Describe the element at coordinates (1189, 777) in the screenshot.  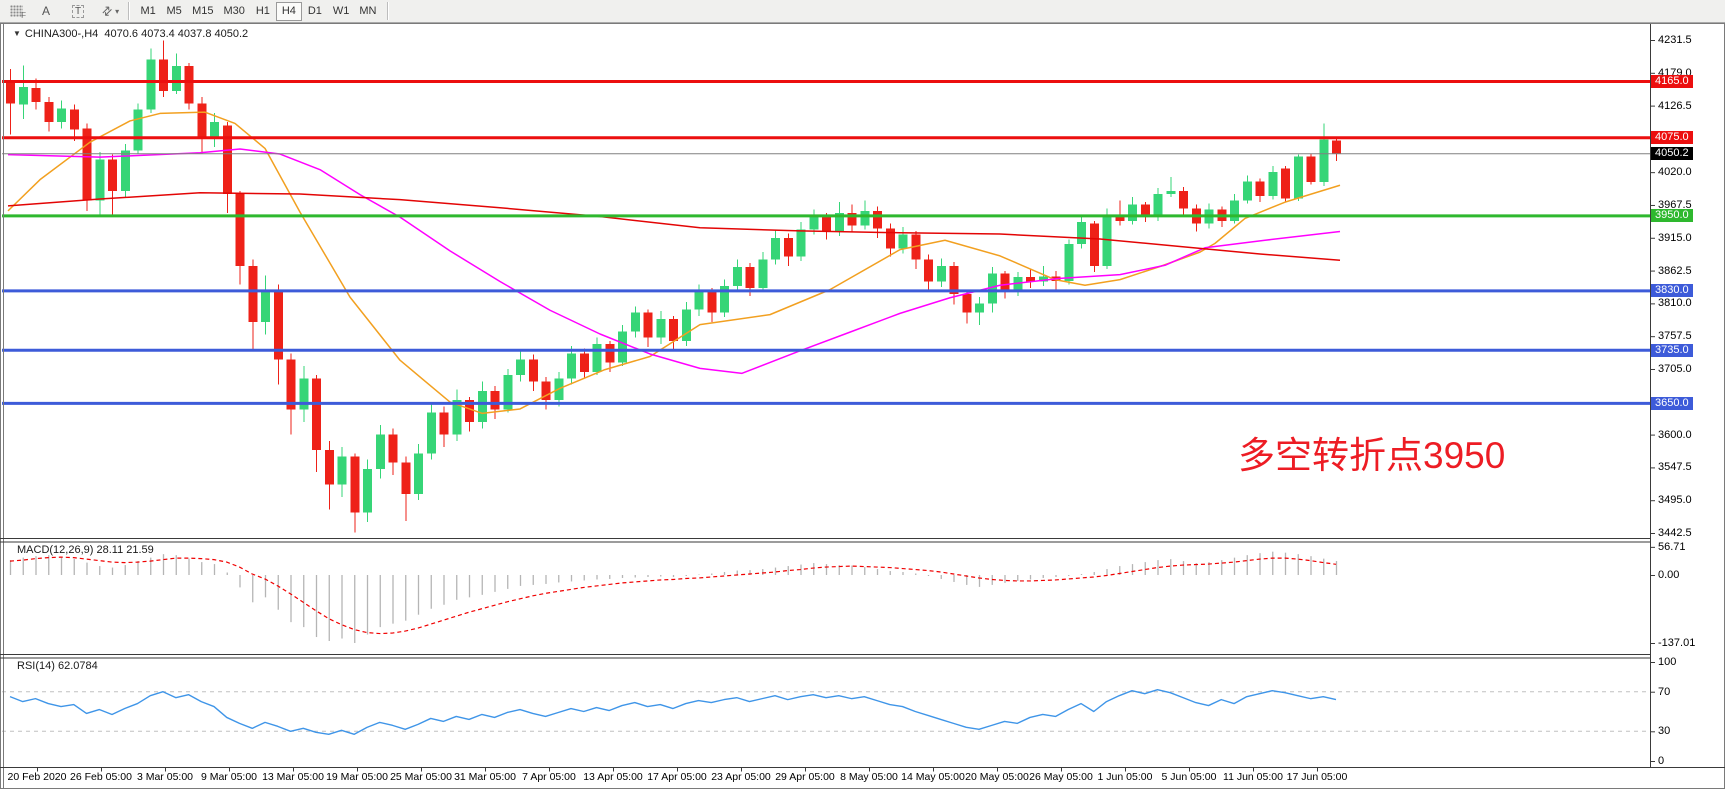
I see `date-tick-label: 5 Jun 05:00` at that location.